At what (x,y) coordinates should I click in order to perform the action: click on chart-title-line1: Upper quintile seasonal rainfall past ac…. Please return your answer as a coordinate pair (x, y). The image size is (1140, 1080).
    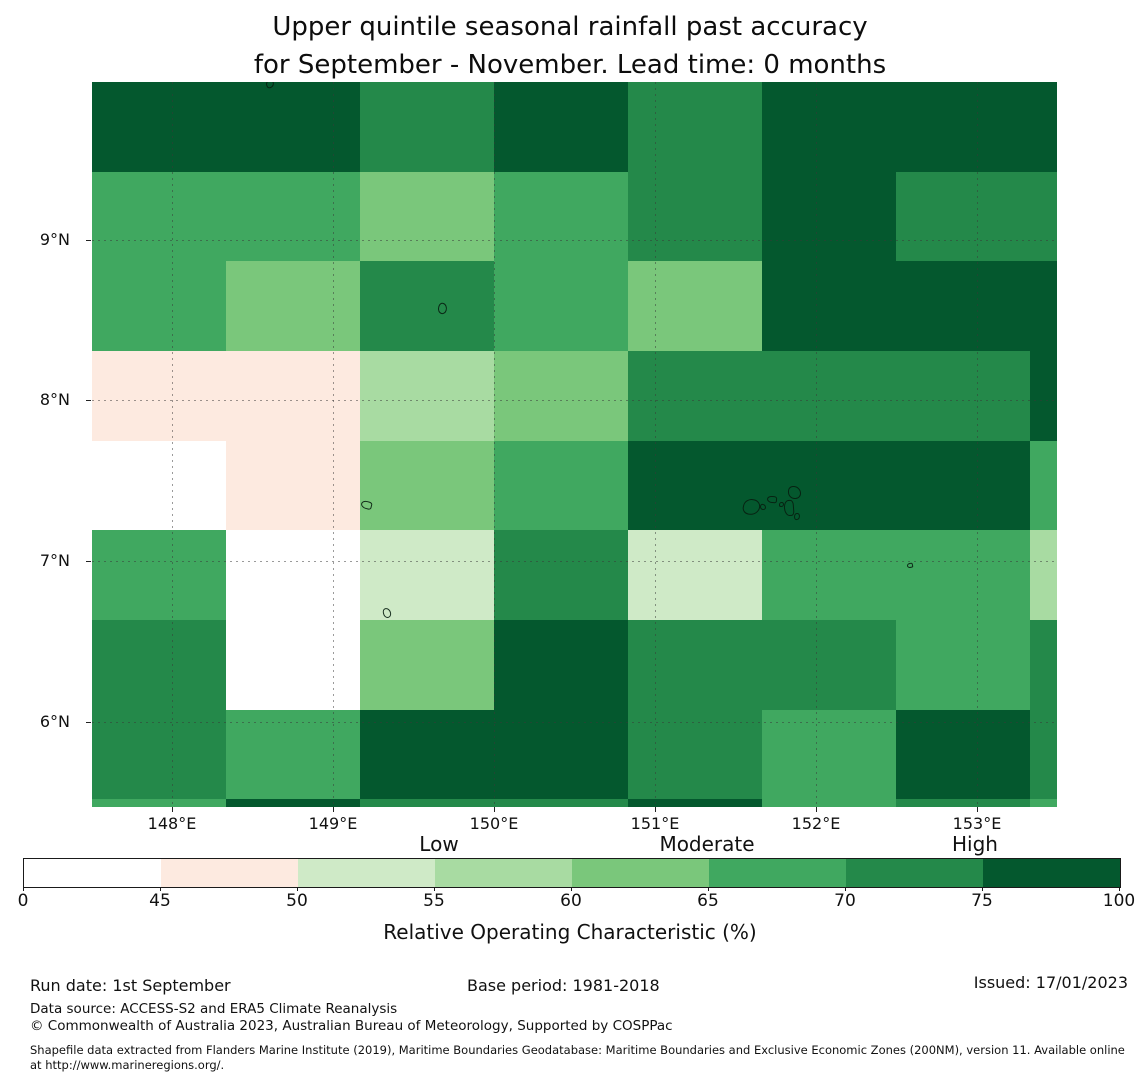
    Looking at the image, I should click on (570, 27).